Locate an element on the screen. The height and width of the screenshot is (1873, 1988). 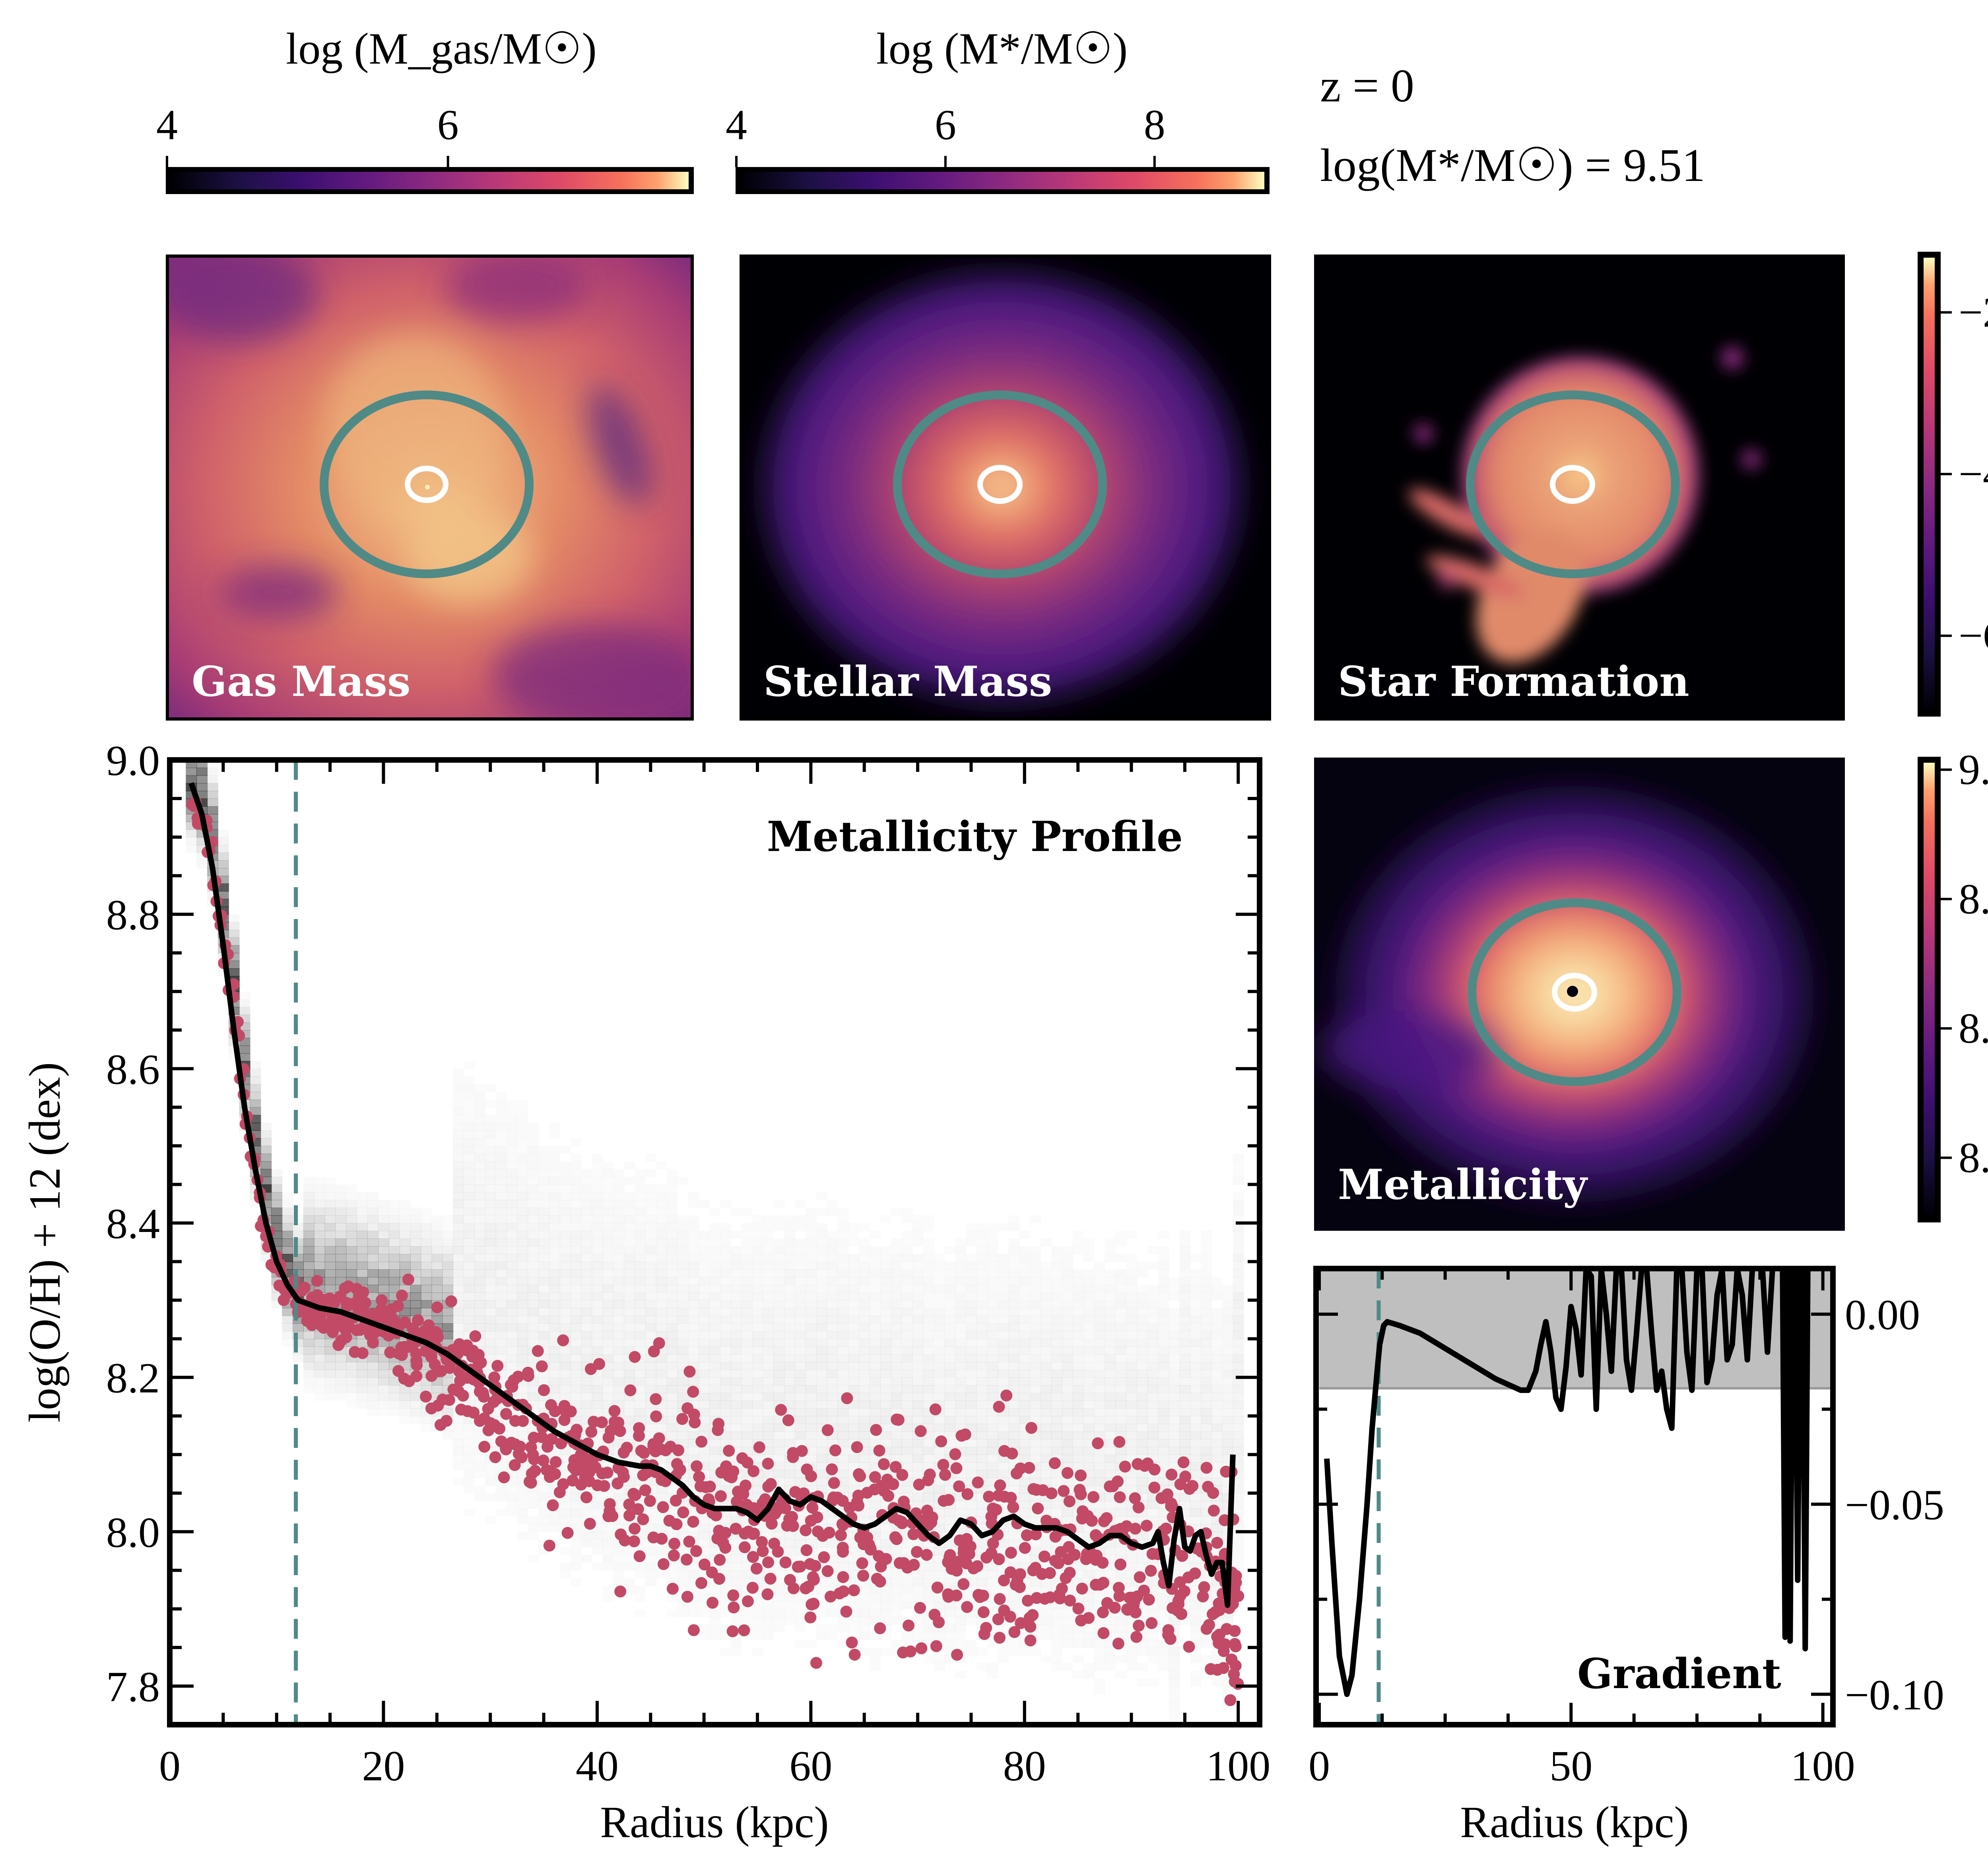
gas-panel-label: Gas Mass is located at coordinates (301, 681).